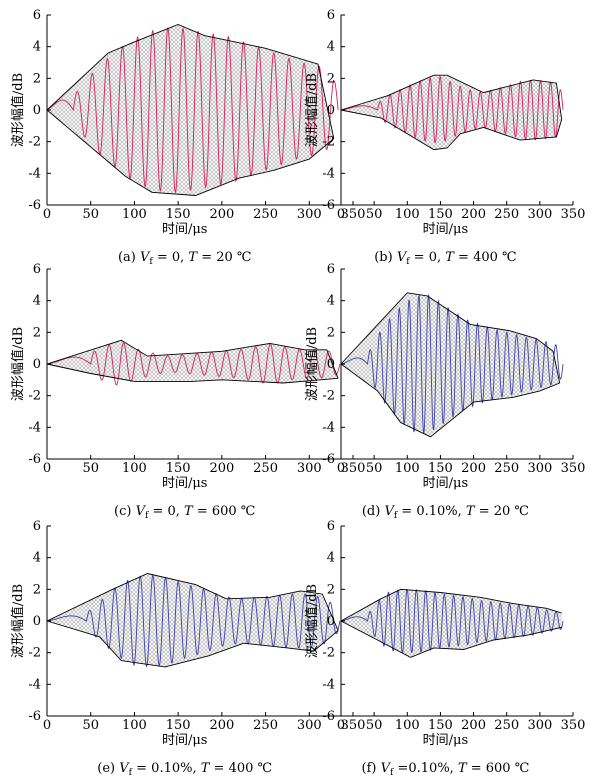 This screenshot has width=594, height=782. I want to click on chart-caption: (a) Vf = 0, T = 20 ℃, so click(185, 258).